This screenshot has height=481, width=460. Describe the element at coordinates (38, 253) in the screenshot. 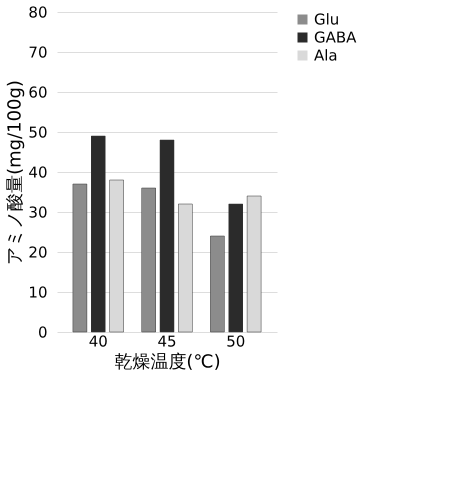

I see `y-tick-label: 20` at that location.